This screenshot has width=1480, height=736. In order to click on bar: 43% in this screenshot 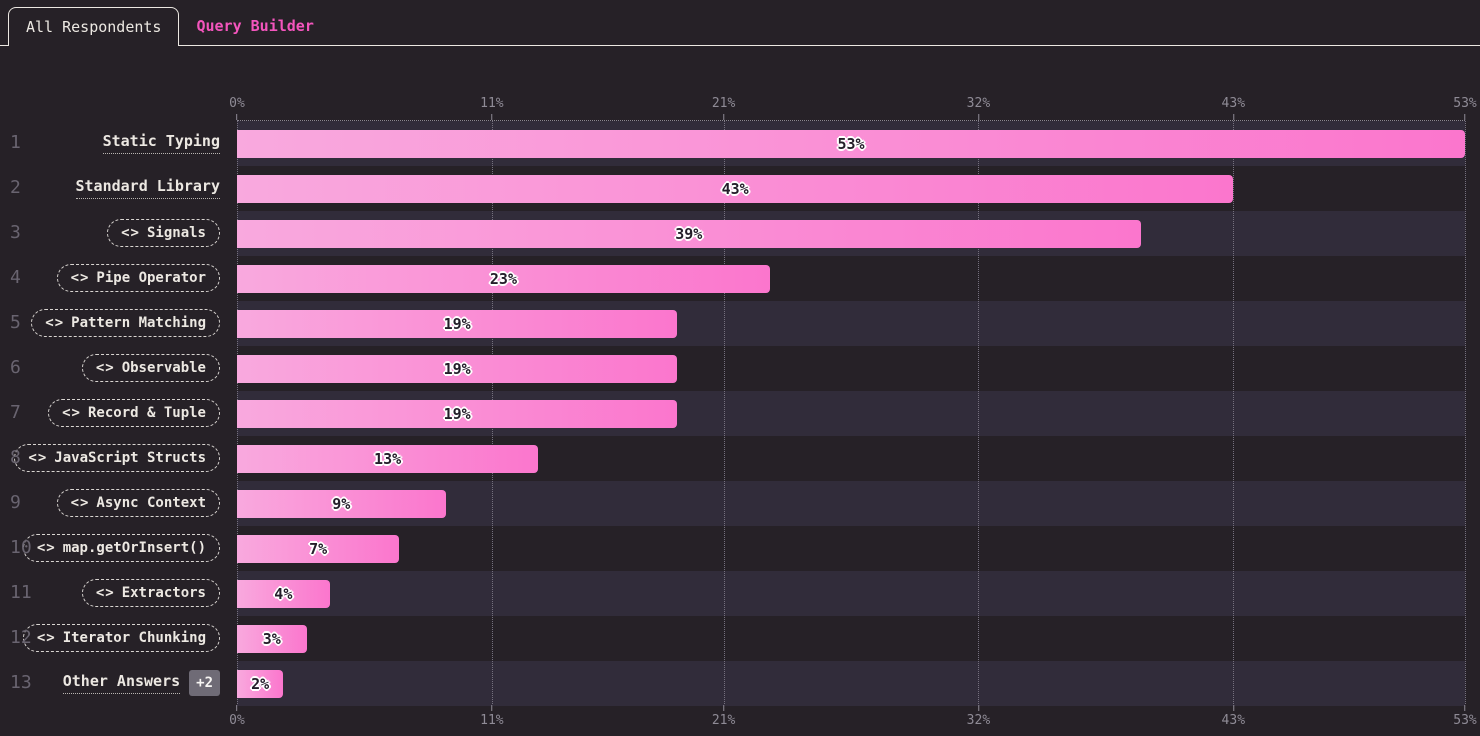, I will do `click(735, 188)`.